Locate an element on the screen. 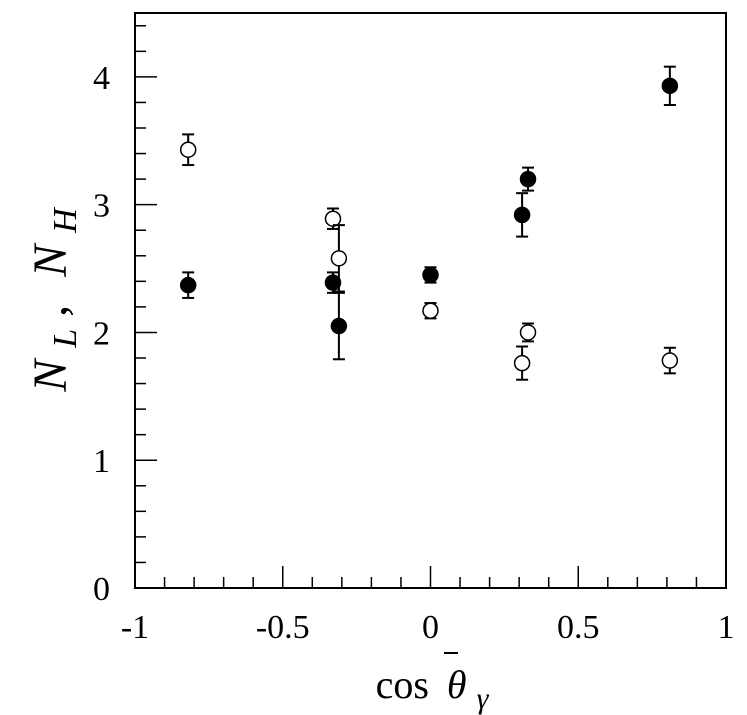  x-tick-label: 0.5 is located at coordinates (578, 627).